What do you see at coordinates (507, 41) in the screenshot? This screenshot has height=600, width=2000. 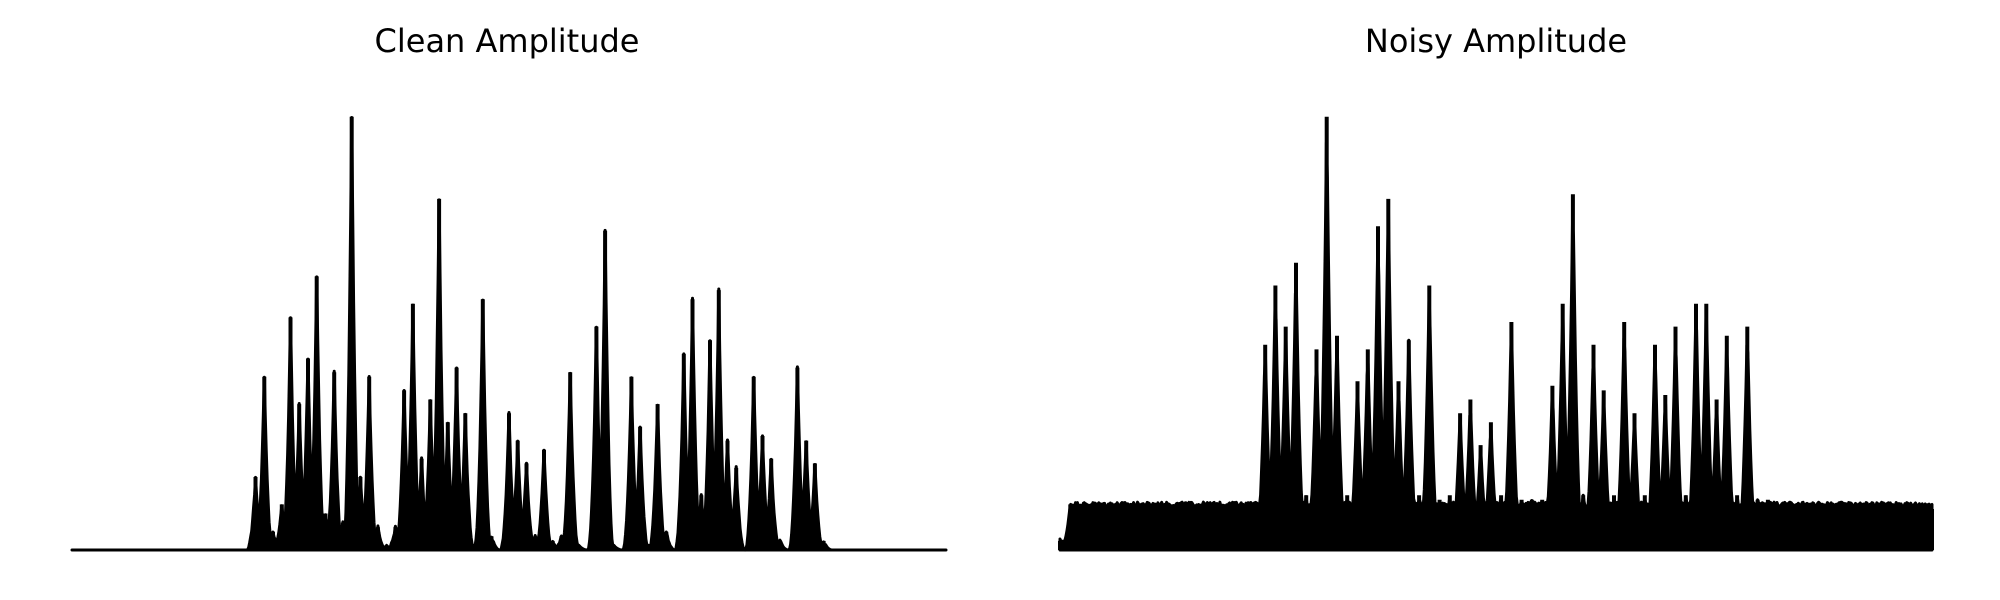 I see `clean-amplitude-title: Clean Amplitude` at bounding box center [507, 41].